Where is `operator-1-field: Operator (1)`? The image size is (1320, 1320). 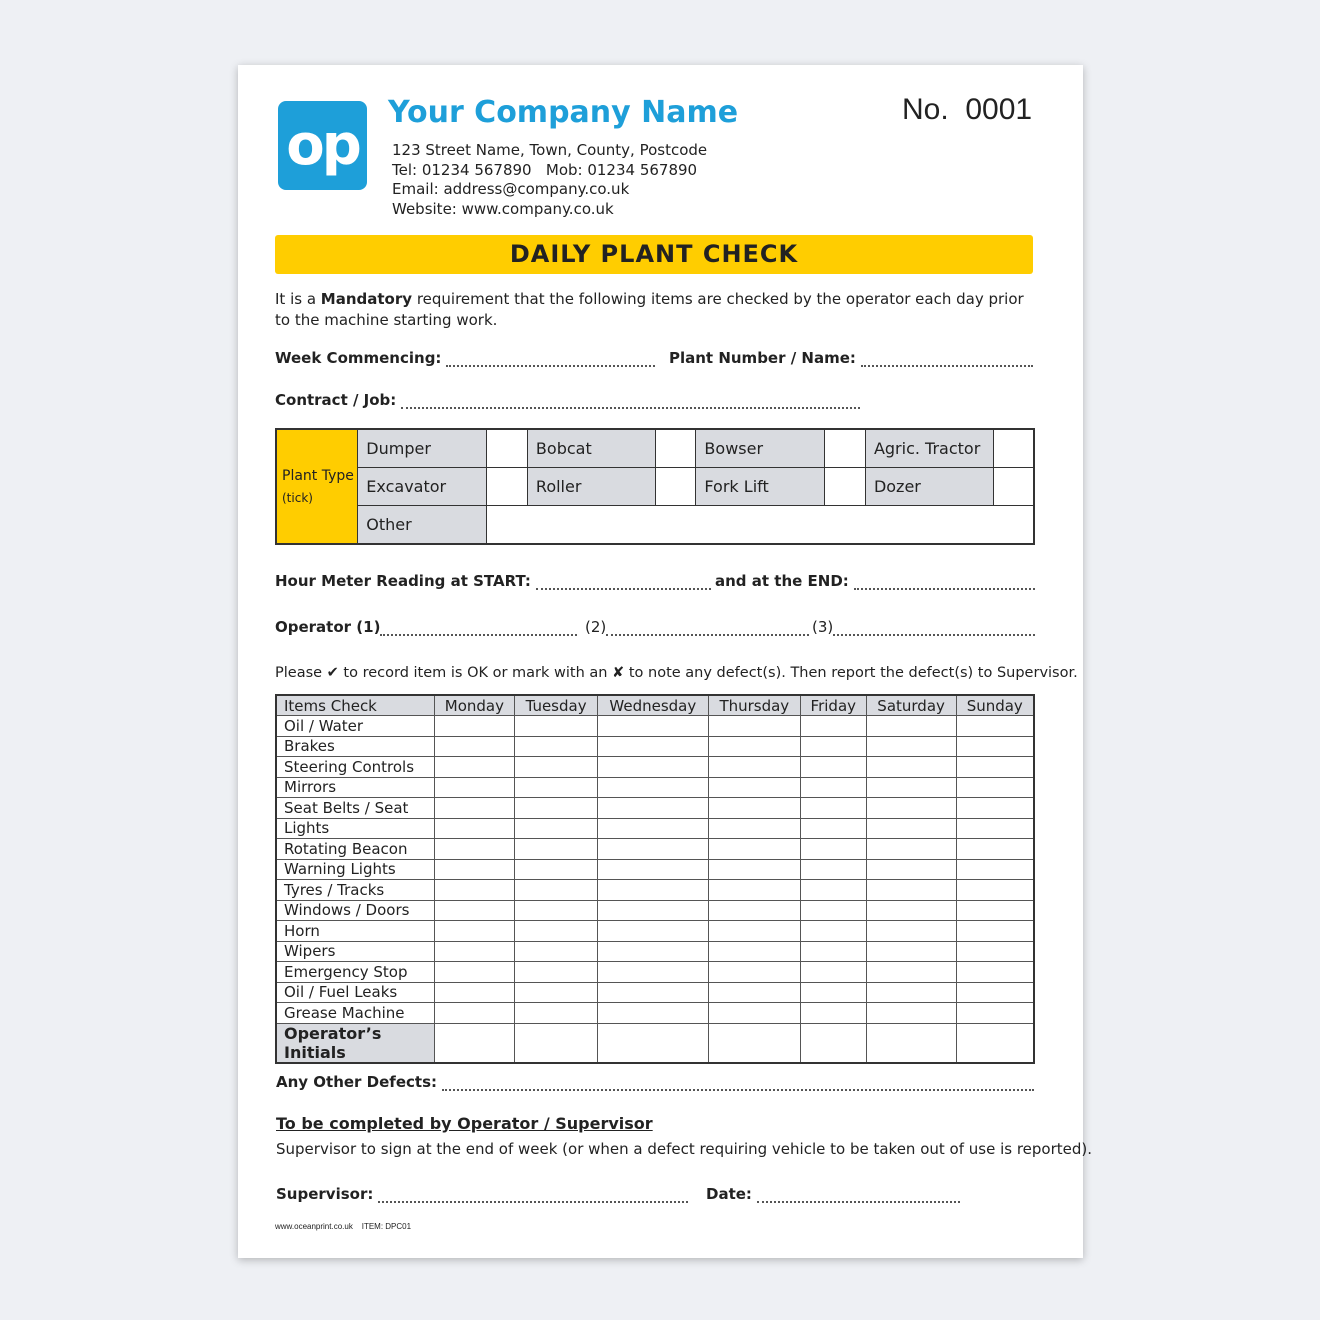
operator-1-field: Operator (1) is located at coordinates (426, 627).